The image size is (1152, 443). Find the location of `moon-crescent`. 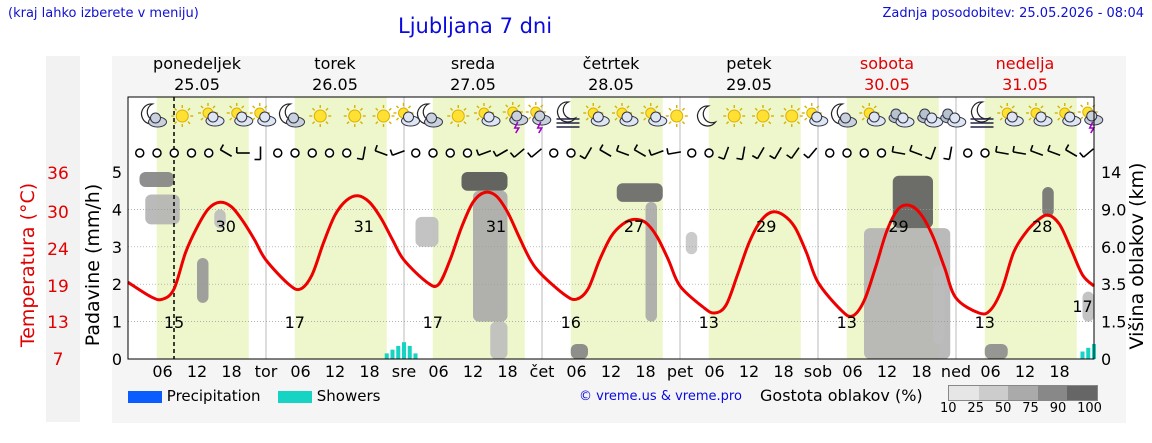

moon-crescent is located at coordinates (567, 112).